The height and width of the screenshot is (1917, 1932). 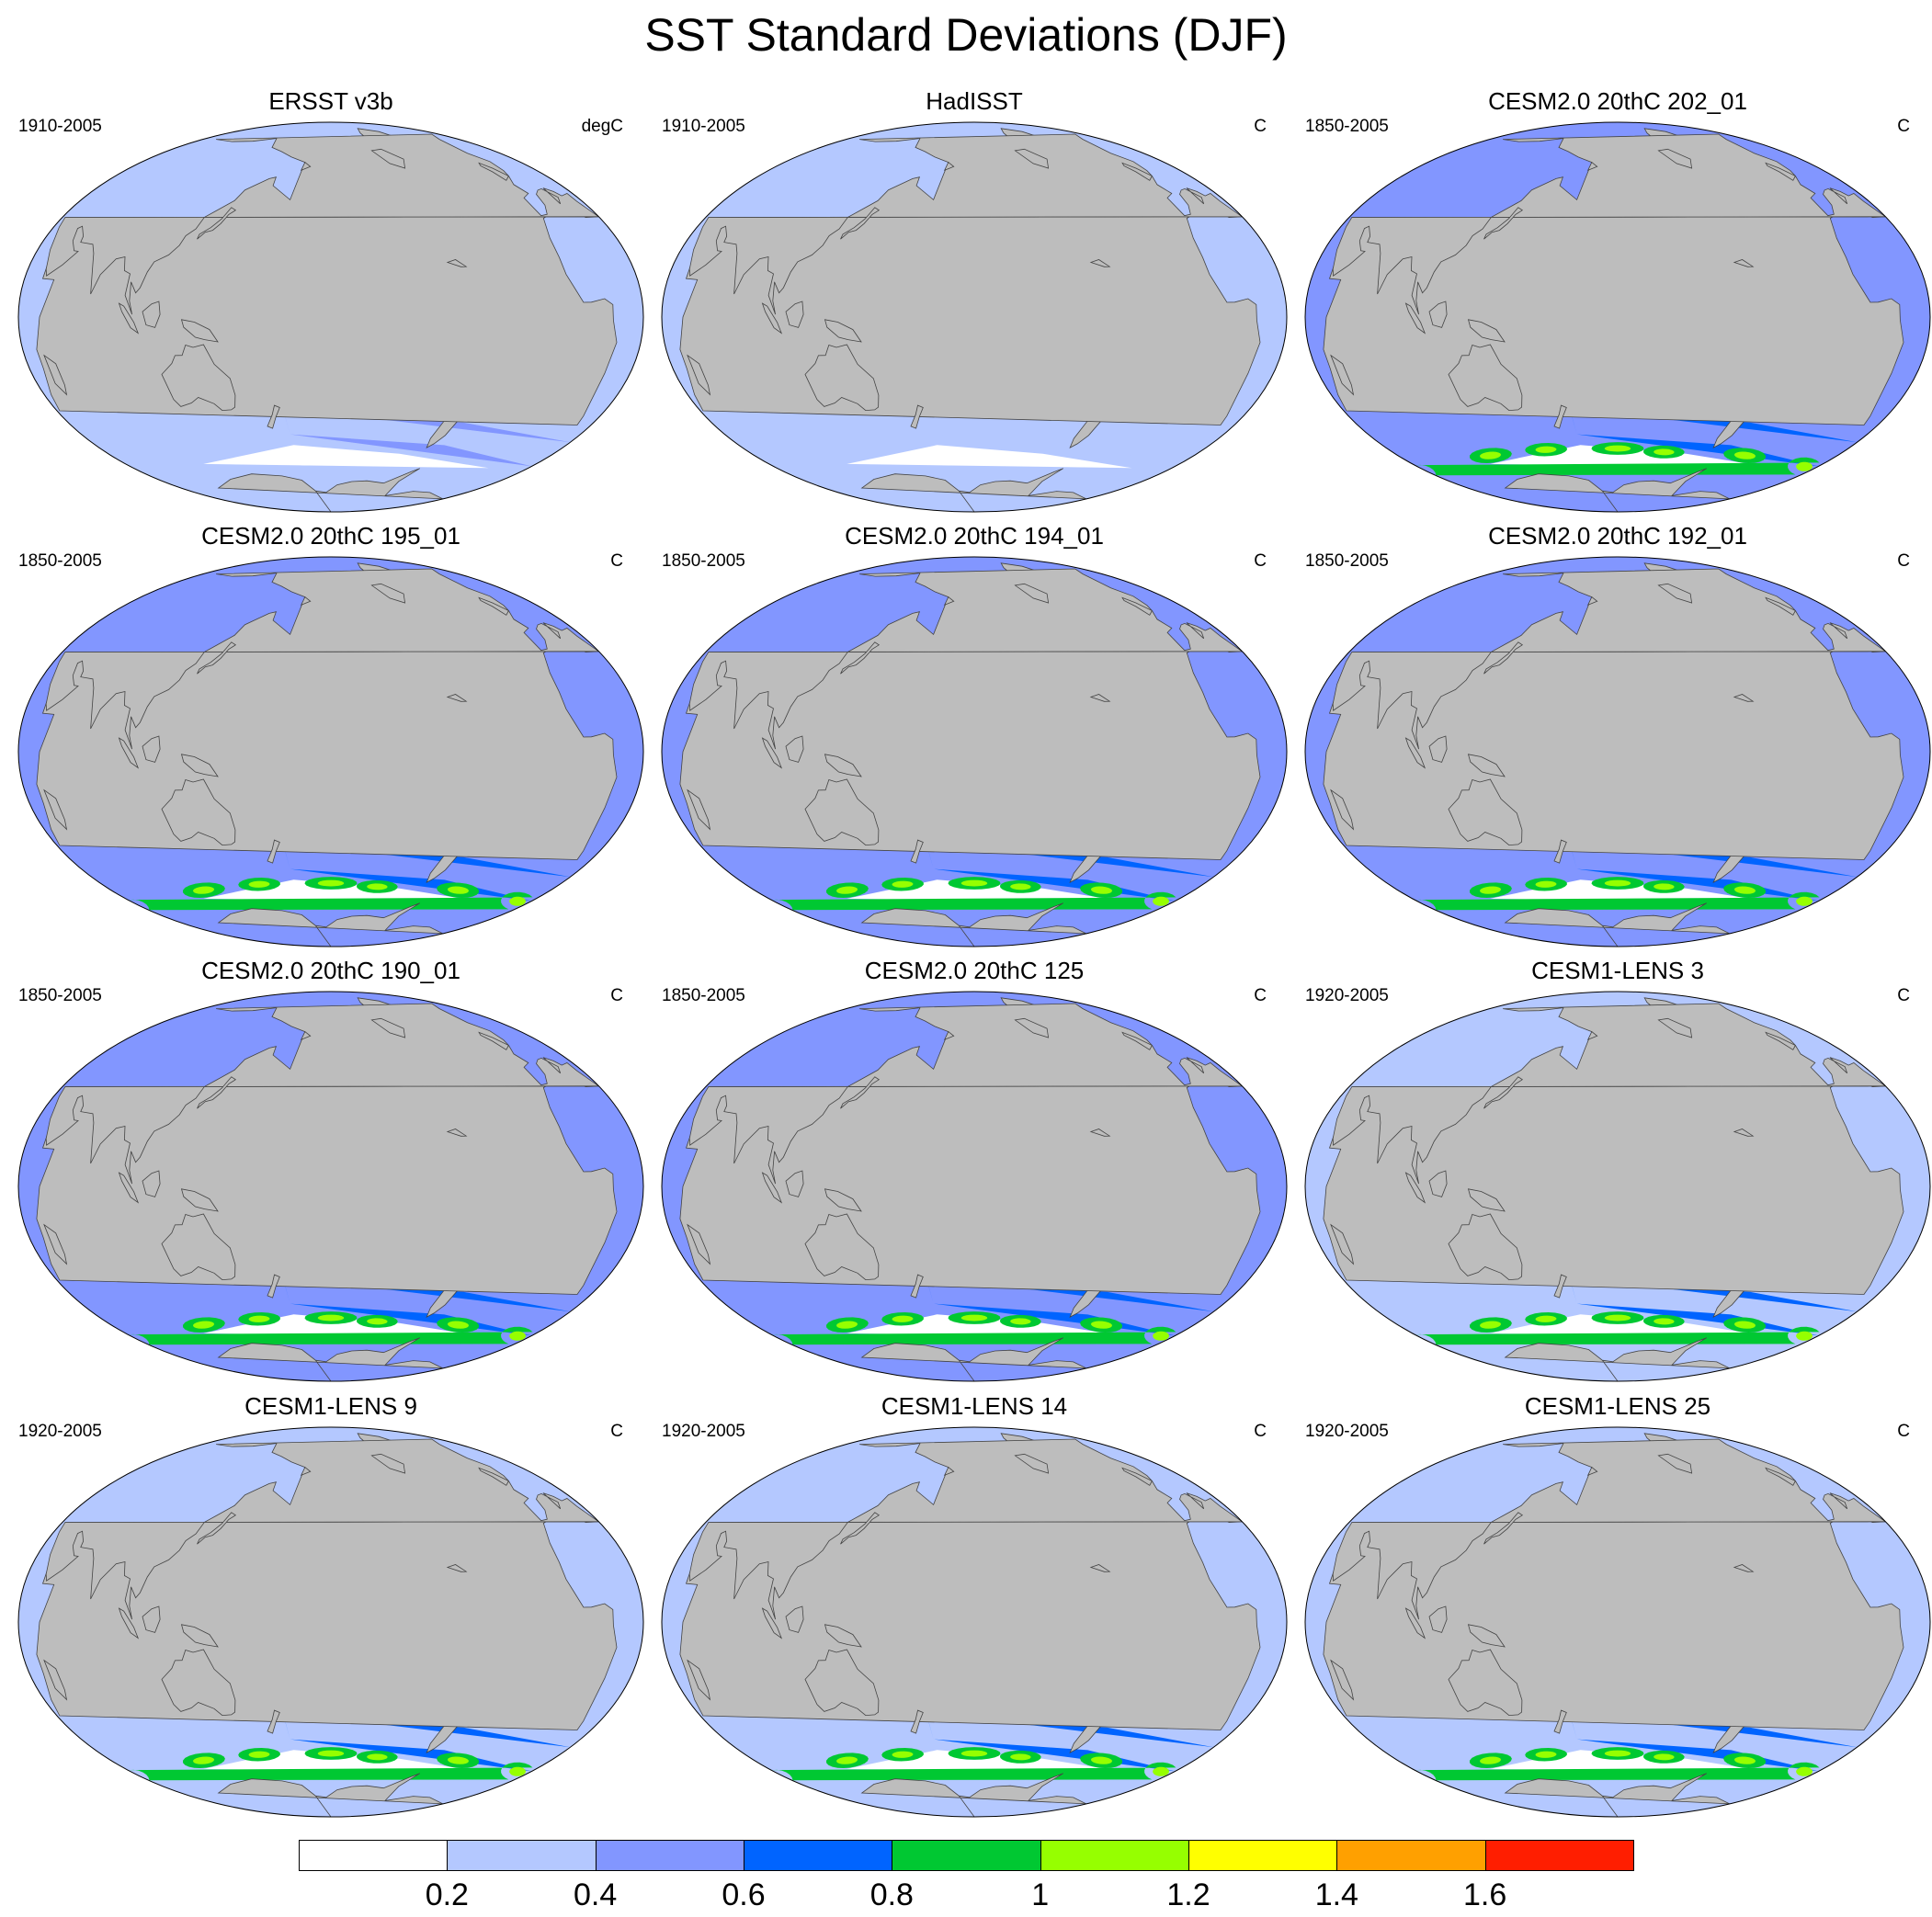 What do you see at coordinates (330, 971) in the screenshot?
I see `panel-title: CESM2.0 20thC 190_01` at bounding box center [330, 971].